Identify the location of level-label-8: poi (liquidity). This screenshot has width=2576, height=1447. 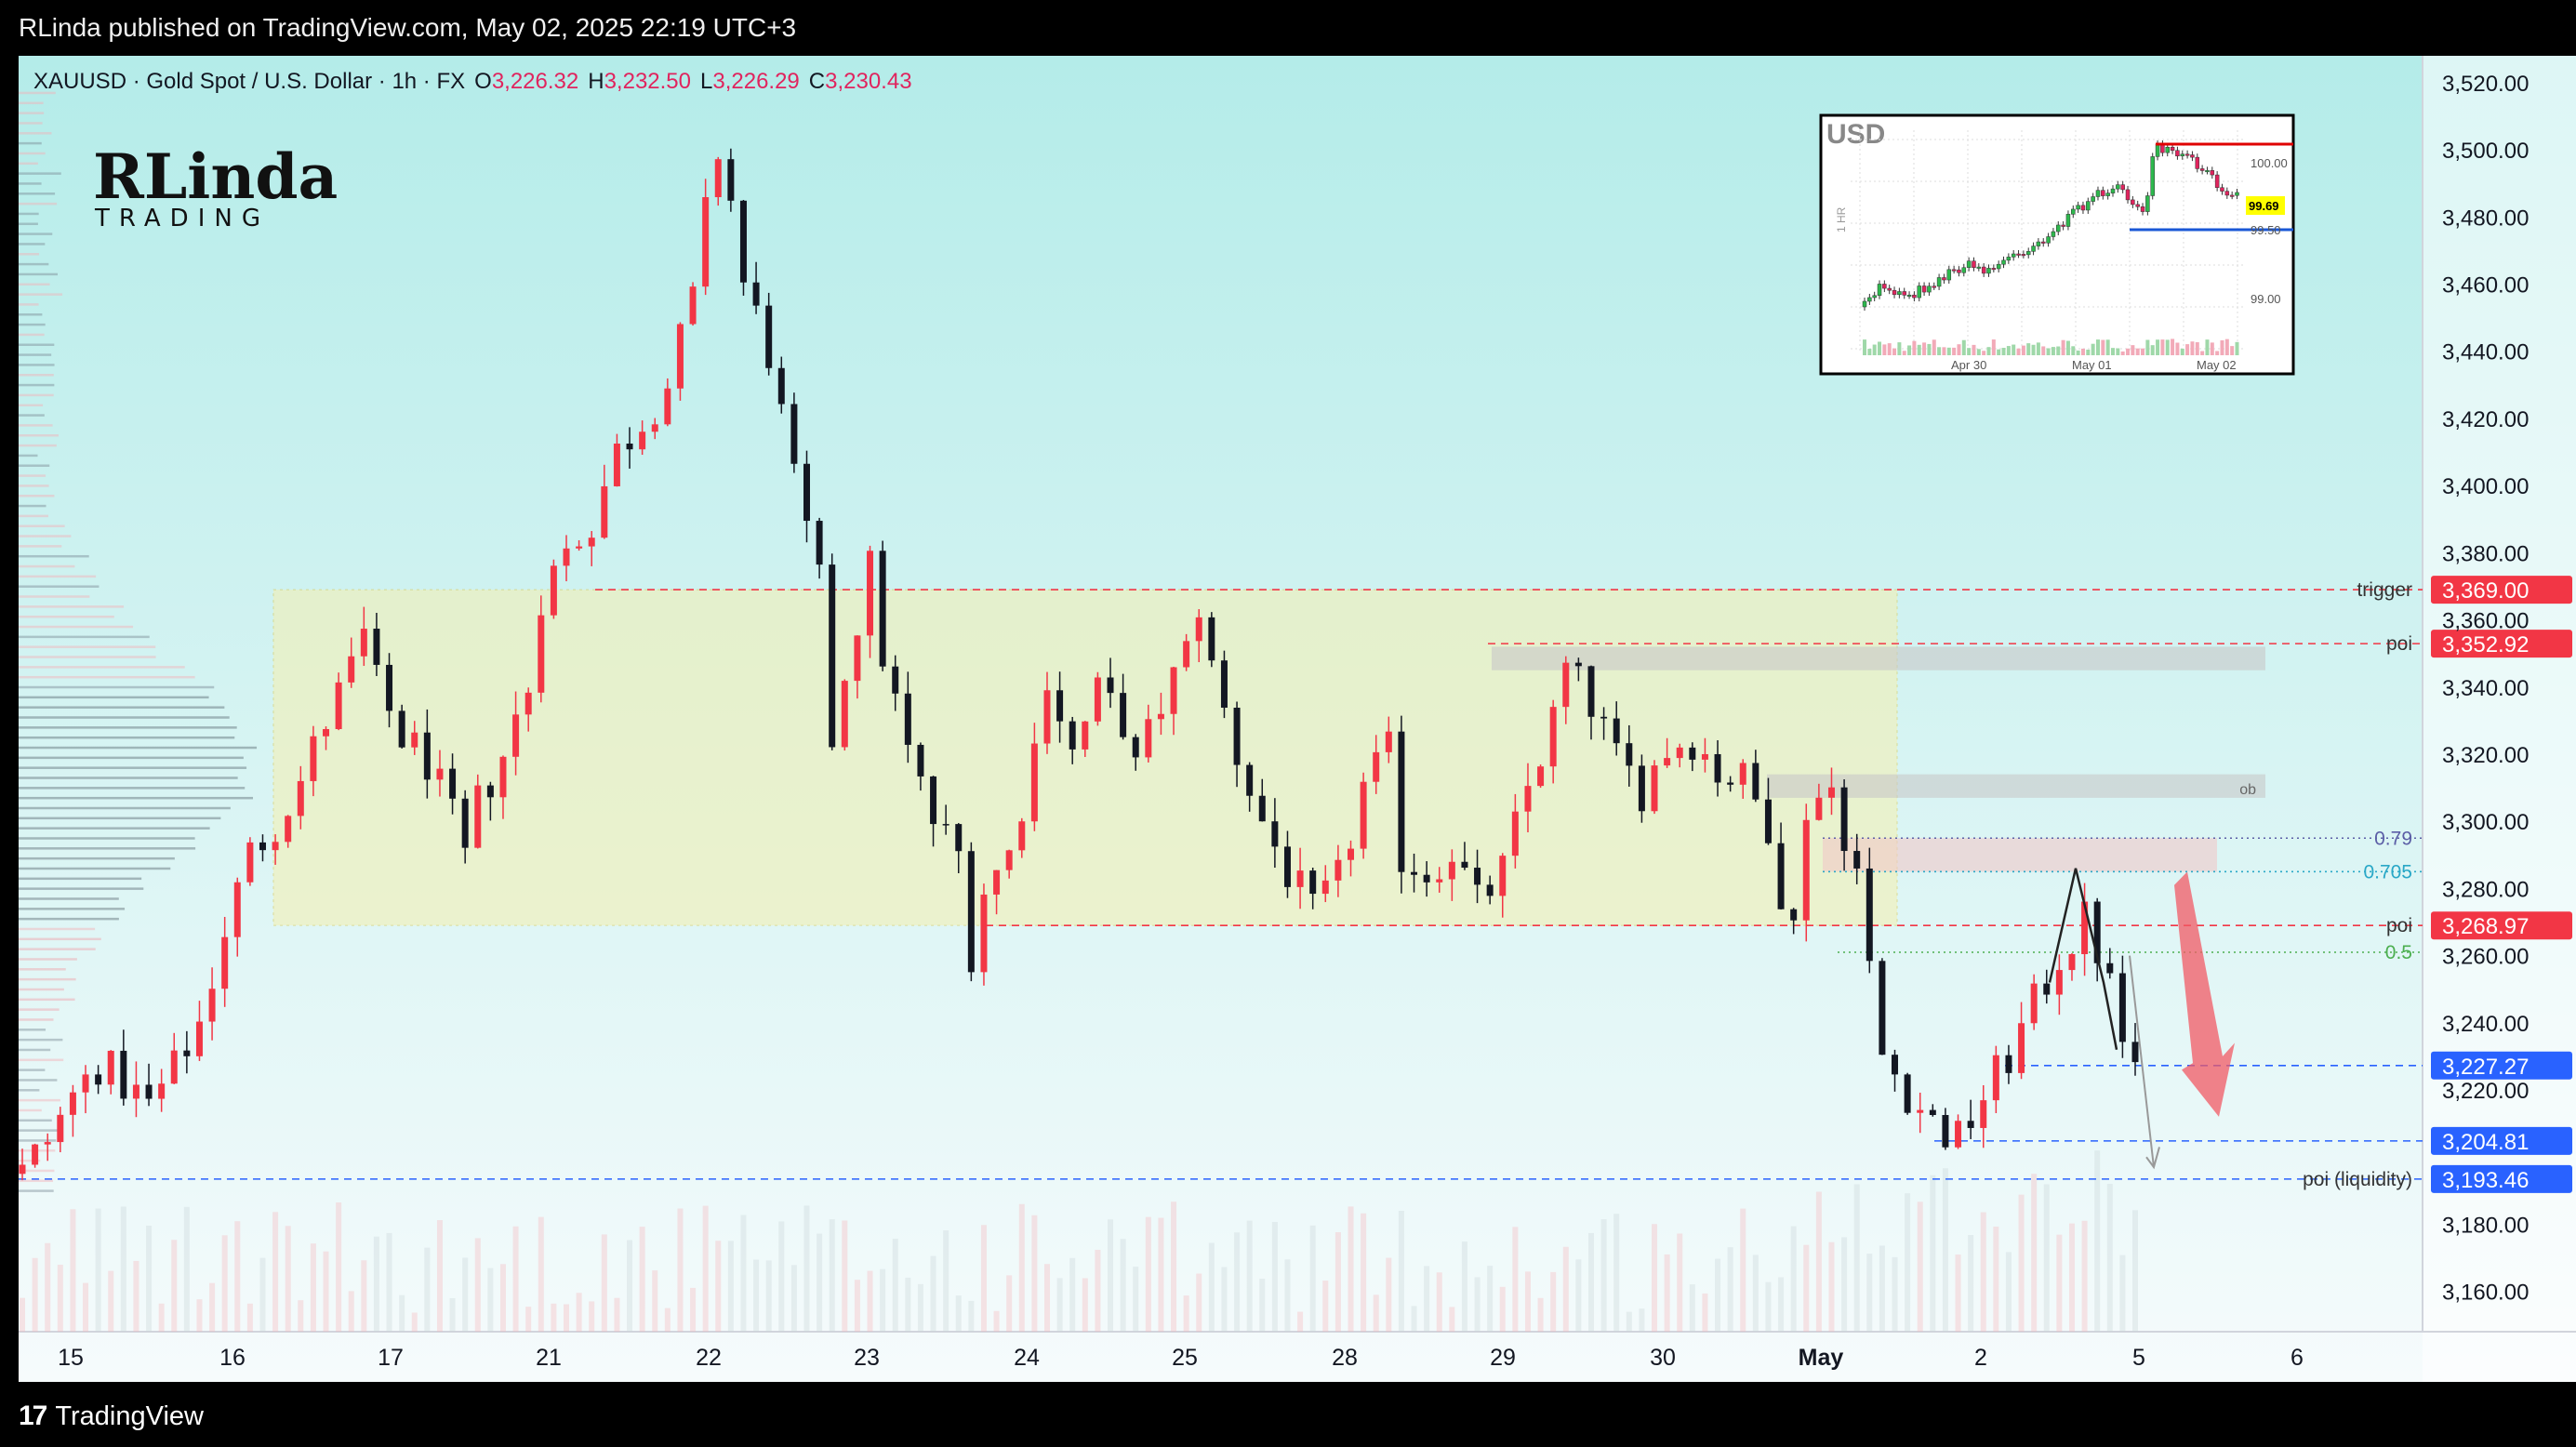
(2357, 1179).